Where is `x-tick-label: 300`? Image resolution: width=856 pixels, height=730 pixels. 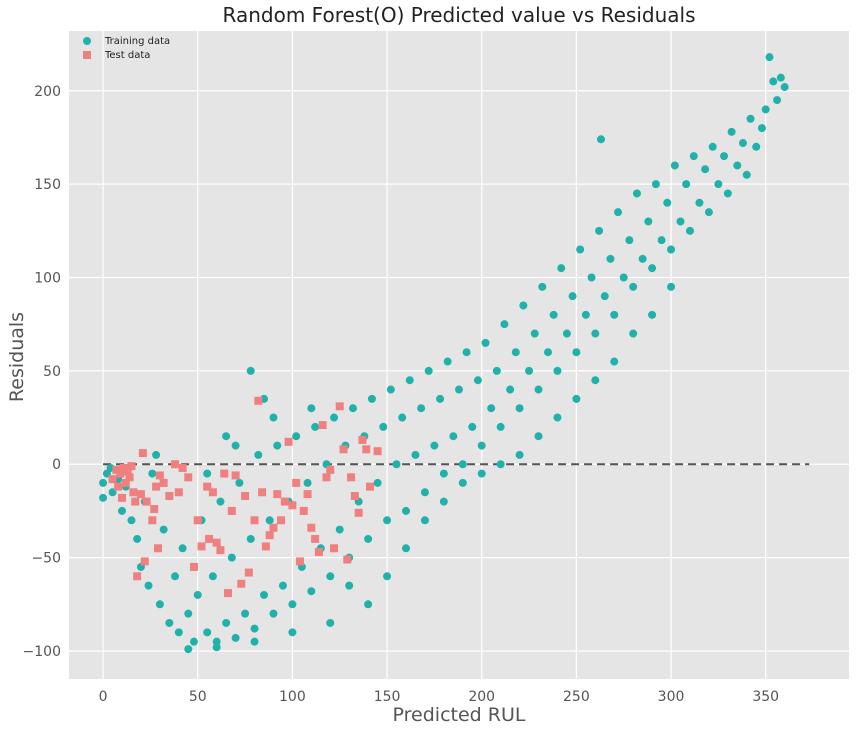 x-tick-label: 300 is located at coordinates (671, 697).